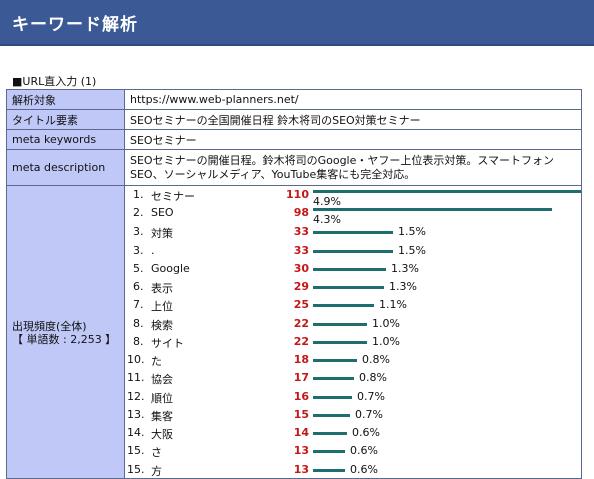  Describe the element at coordinates (156, 452) in the screenshot. I see `word-text: さ` at that location.